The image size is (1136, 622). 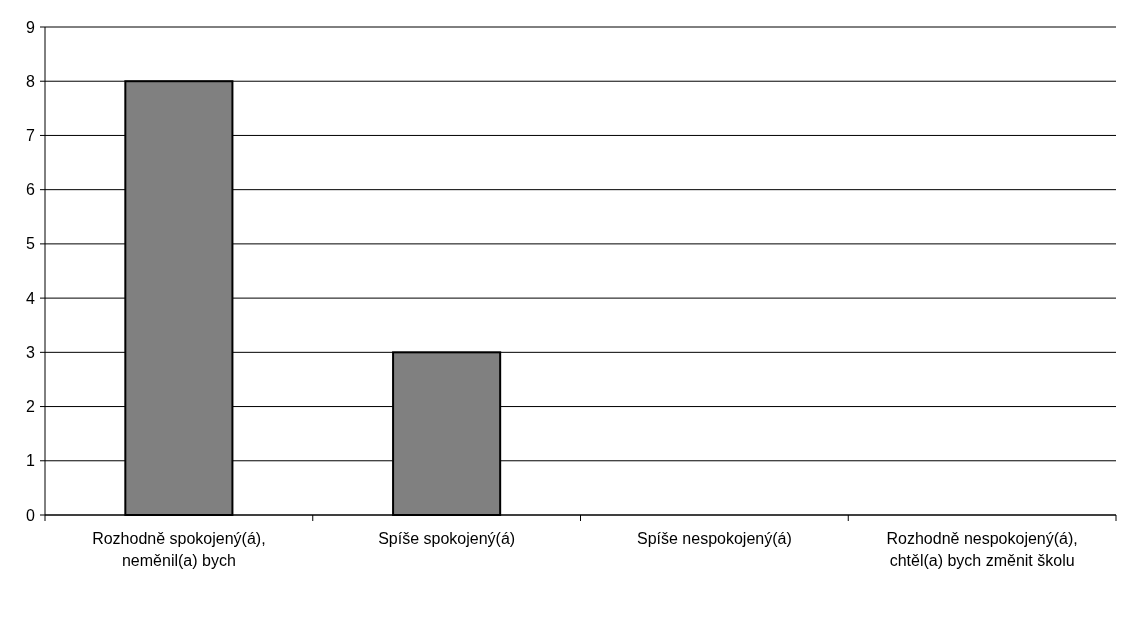 What do you see at coordinates (982, 549) in the screenshot?
I see `x-tick-label: Rozhodně nespokojený(á), chtěl(a) bych změnit školu` at bounding box center [982, 549].